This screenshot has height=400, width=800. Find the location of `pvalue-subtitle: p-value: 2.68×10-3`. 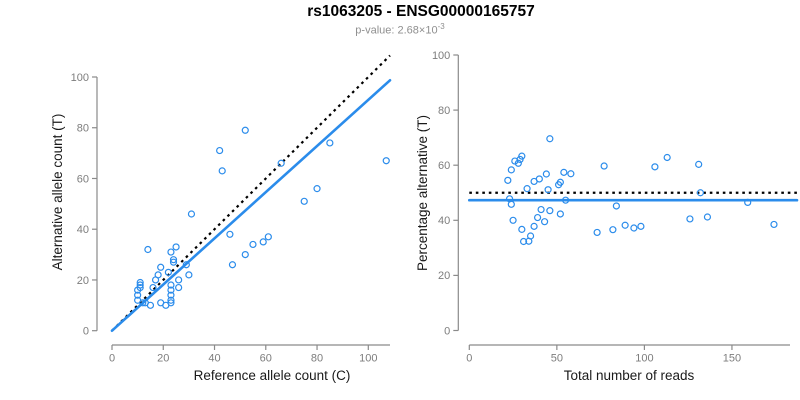

pvalue-subtitle: p-value: 2.68×10-3 is located at coordinates (399, 29).